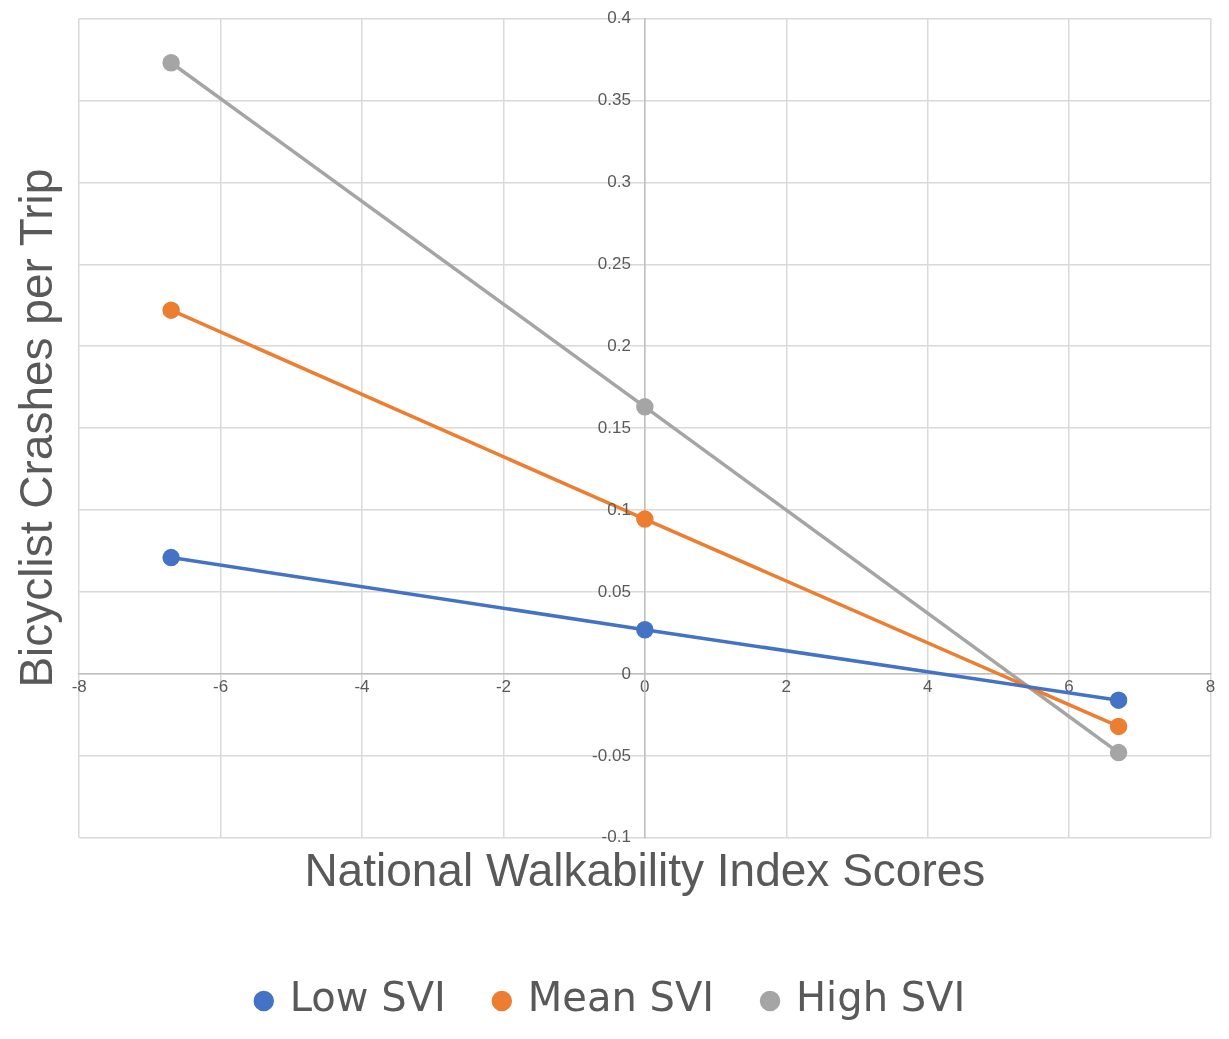 Image resolution: width=1229 pixels, height=1039 pixels. Describe the element at coordinates (619, 18) in the screenshot. I see `y-tick-label: 0.4` at that location.